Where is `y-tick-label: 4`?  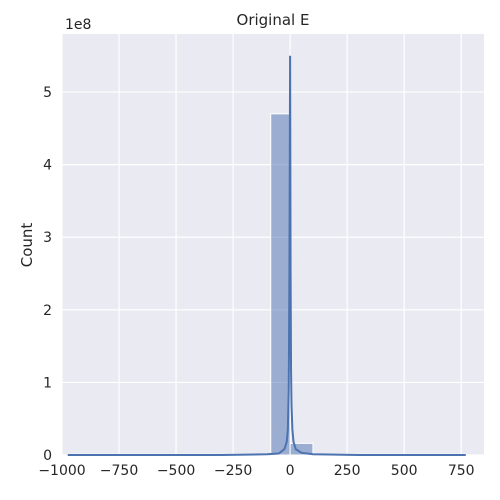
y-tick-label: 4 is located at coordinates (47, 166).